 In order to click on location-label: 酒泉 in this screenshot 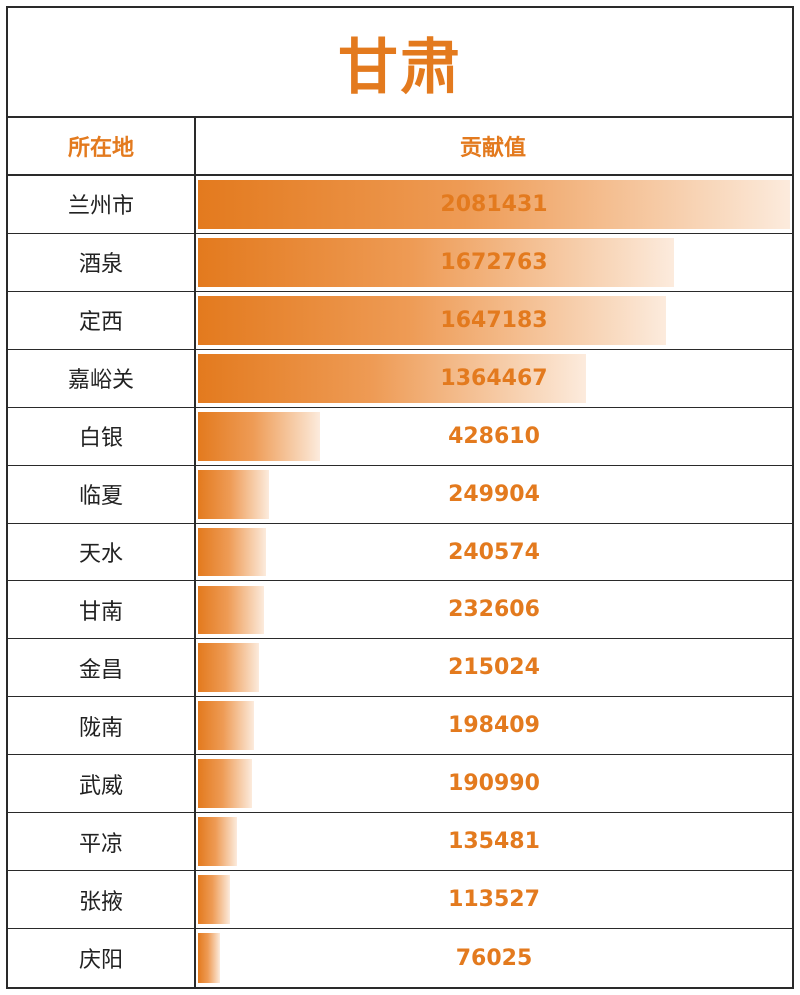, I will do `click(100, 265)`.